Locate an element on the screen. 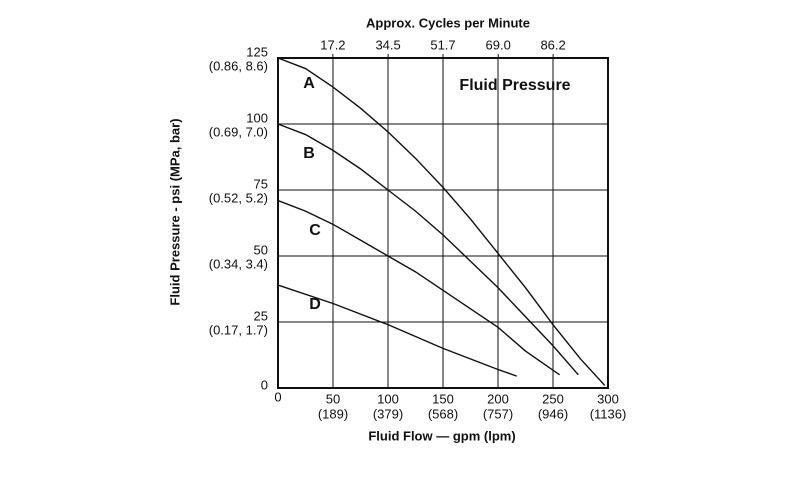  top-tick-label: 17.2 is located at coordinates (332, 44).